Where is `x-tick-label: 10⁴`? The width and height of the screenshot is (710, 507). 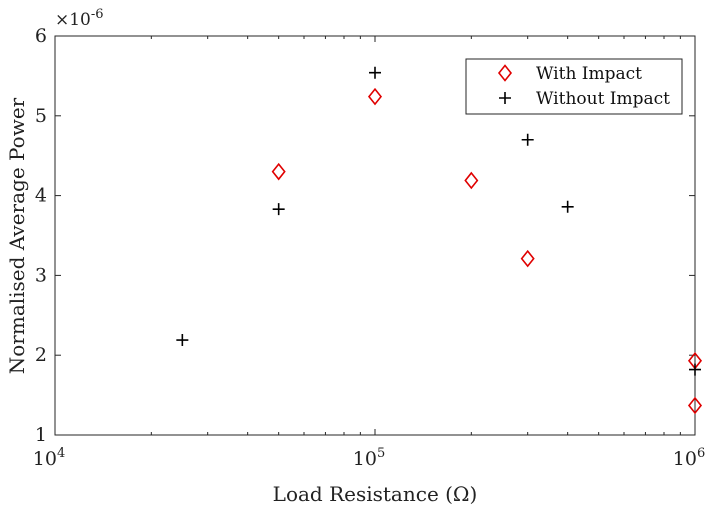
x-tick-label: 10⁴ is located at coordinates (49, 458).